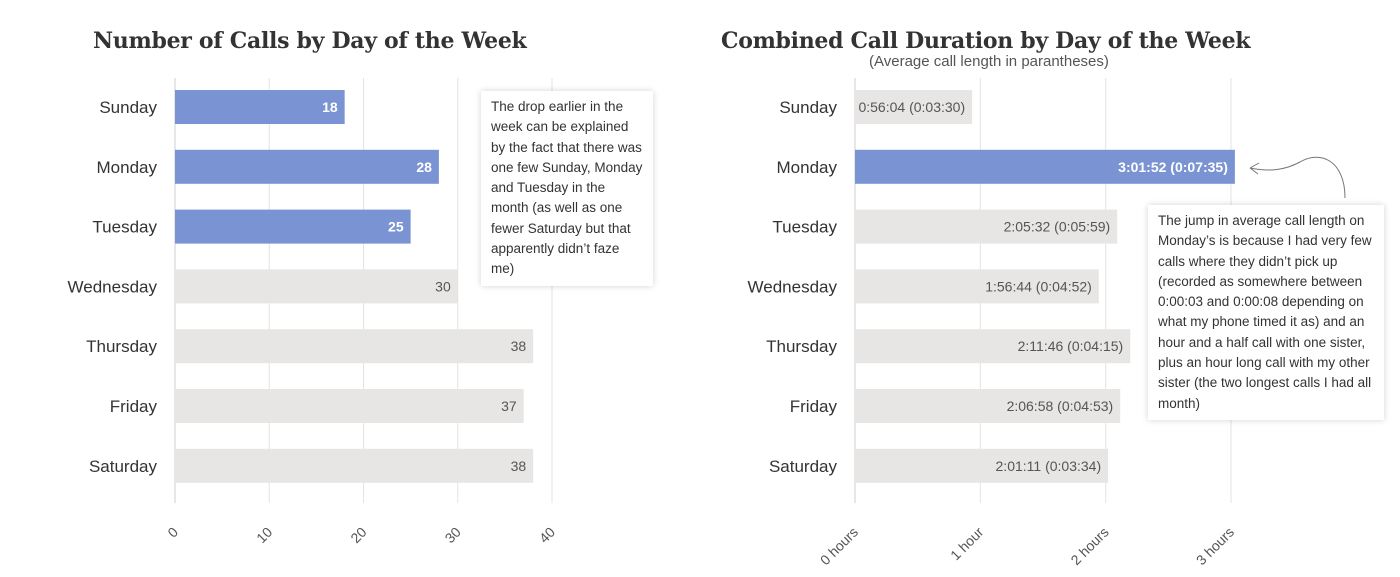 The height and width of the screenshot is (577, 1400). Describe the element at coordinates (967, 544) in the screenshot. I see `tick-label: 1 hour` at that location.